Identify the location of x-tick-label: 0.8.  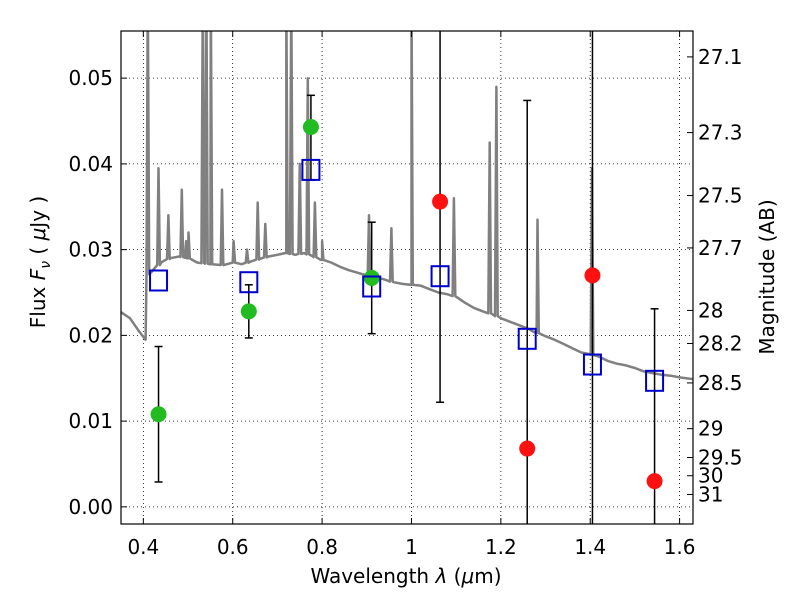
(322, 547).